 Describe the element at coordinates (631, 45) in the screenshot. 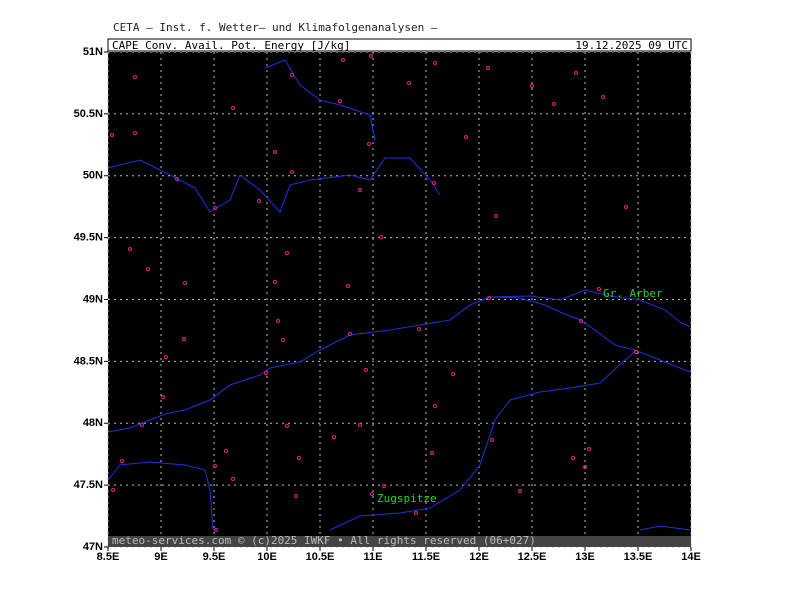

I see `valid-time: 19.12.2025 09 UTC` at that location.